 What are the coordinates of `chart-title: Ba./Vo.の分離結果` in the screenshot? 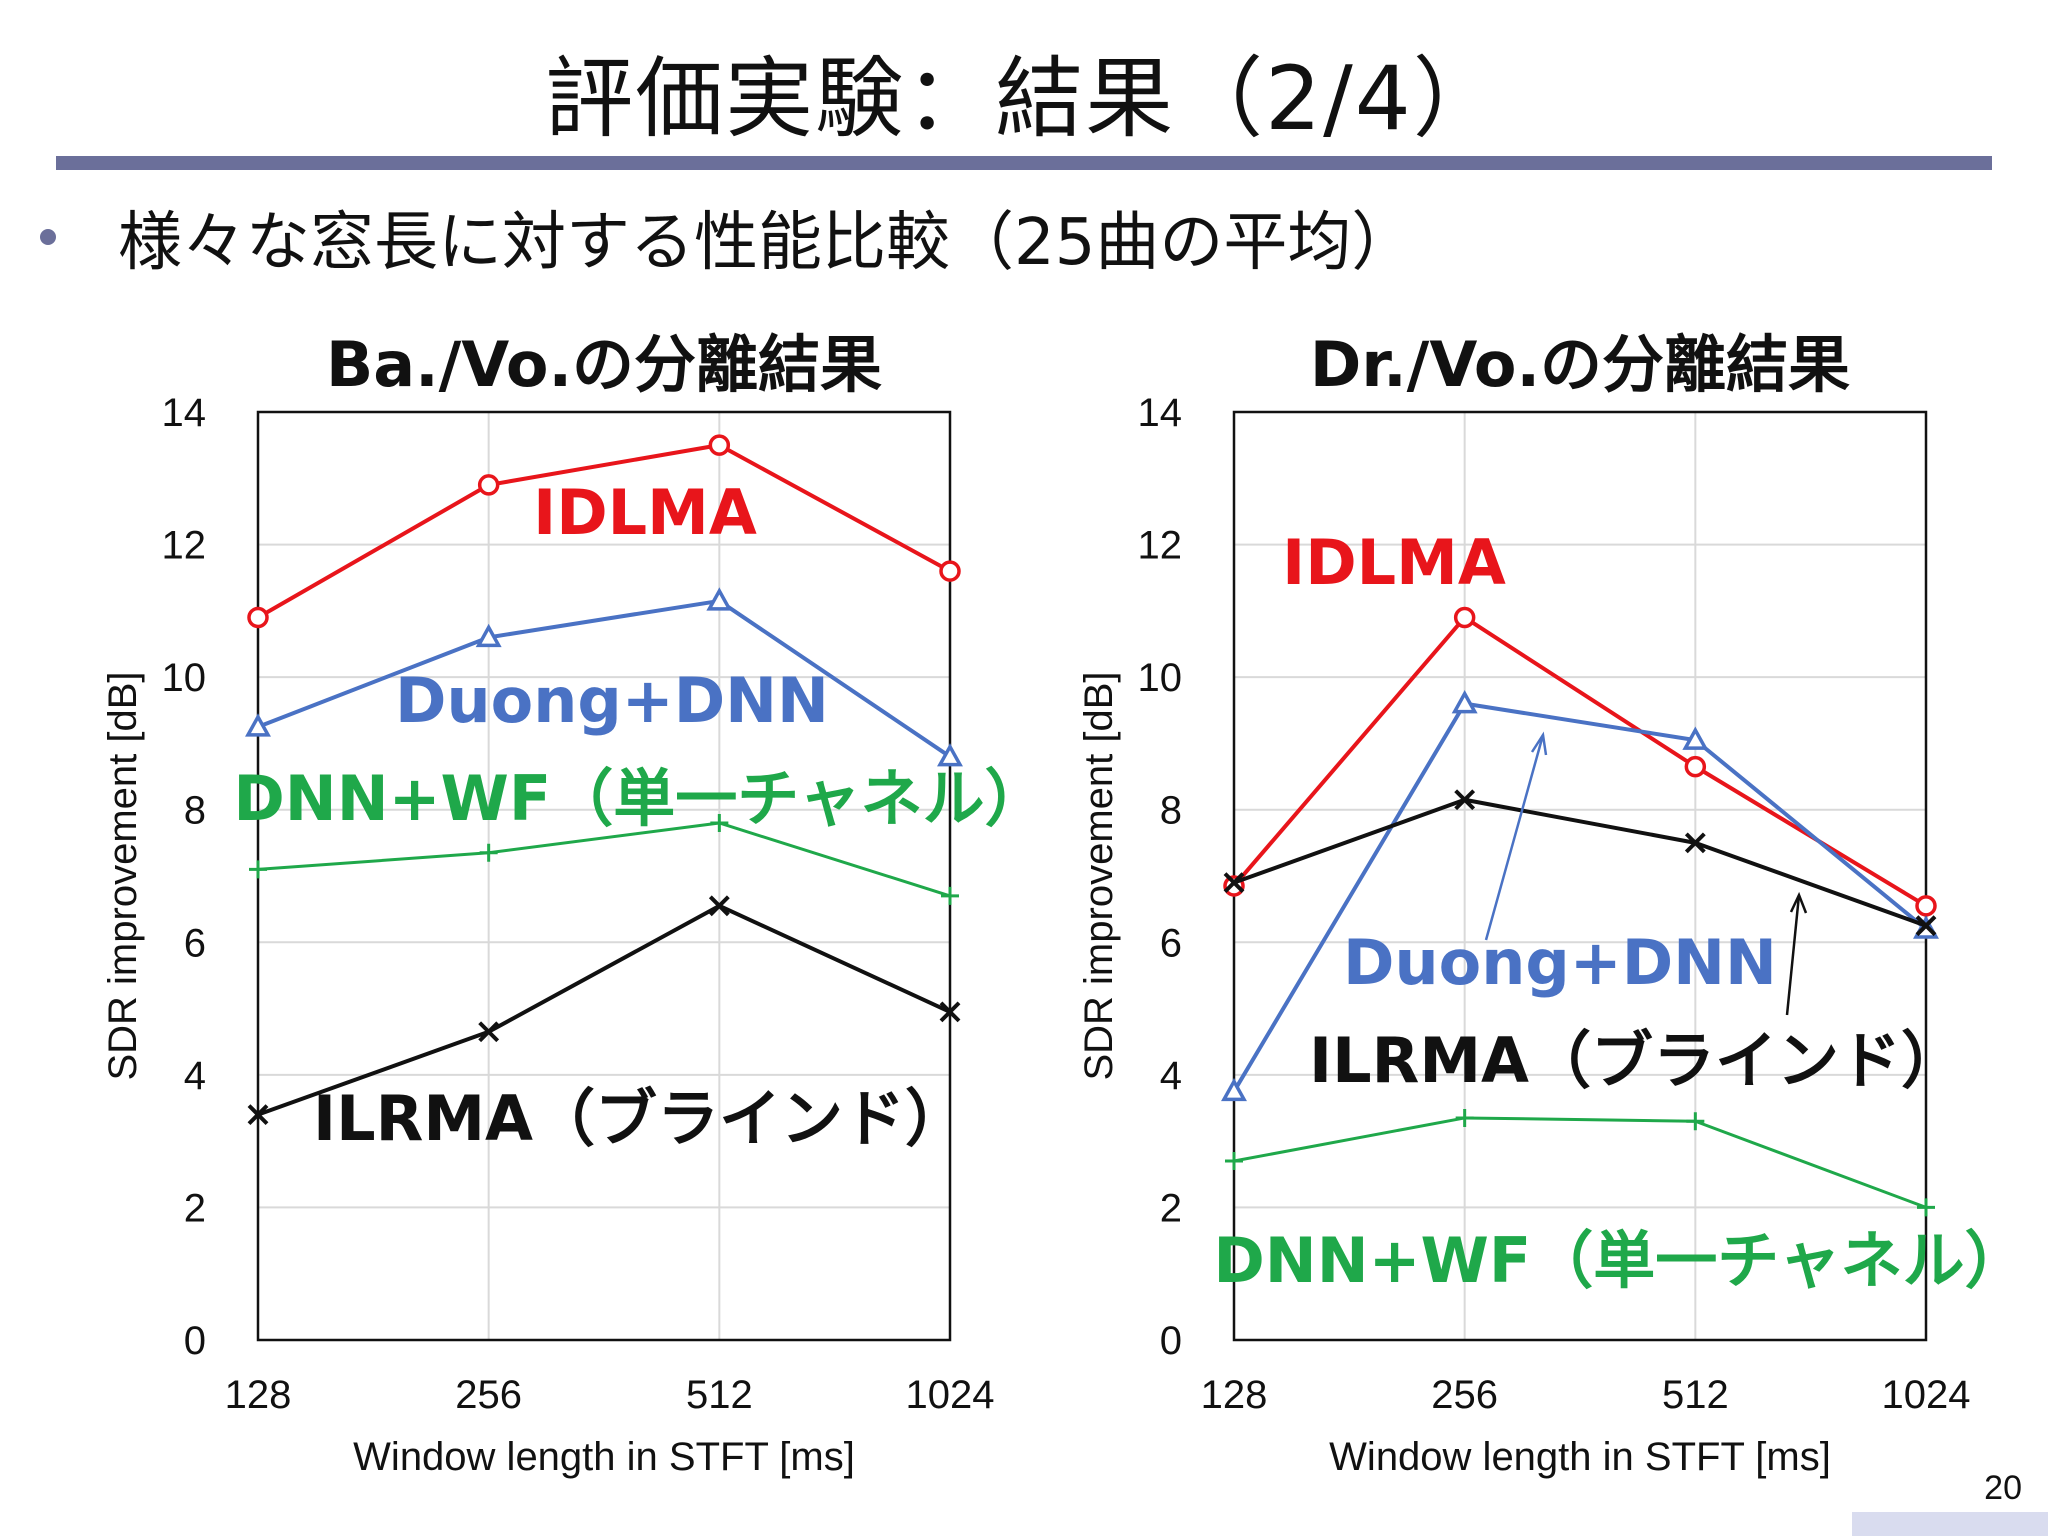 It's located at (604, 364).